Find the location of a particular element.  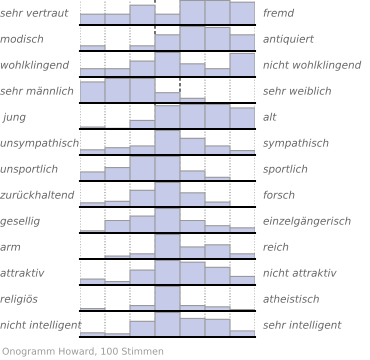

y2-axis-title: nicht wohlklingend is located at coordinates (312, 65).